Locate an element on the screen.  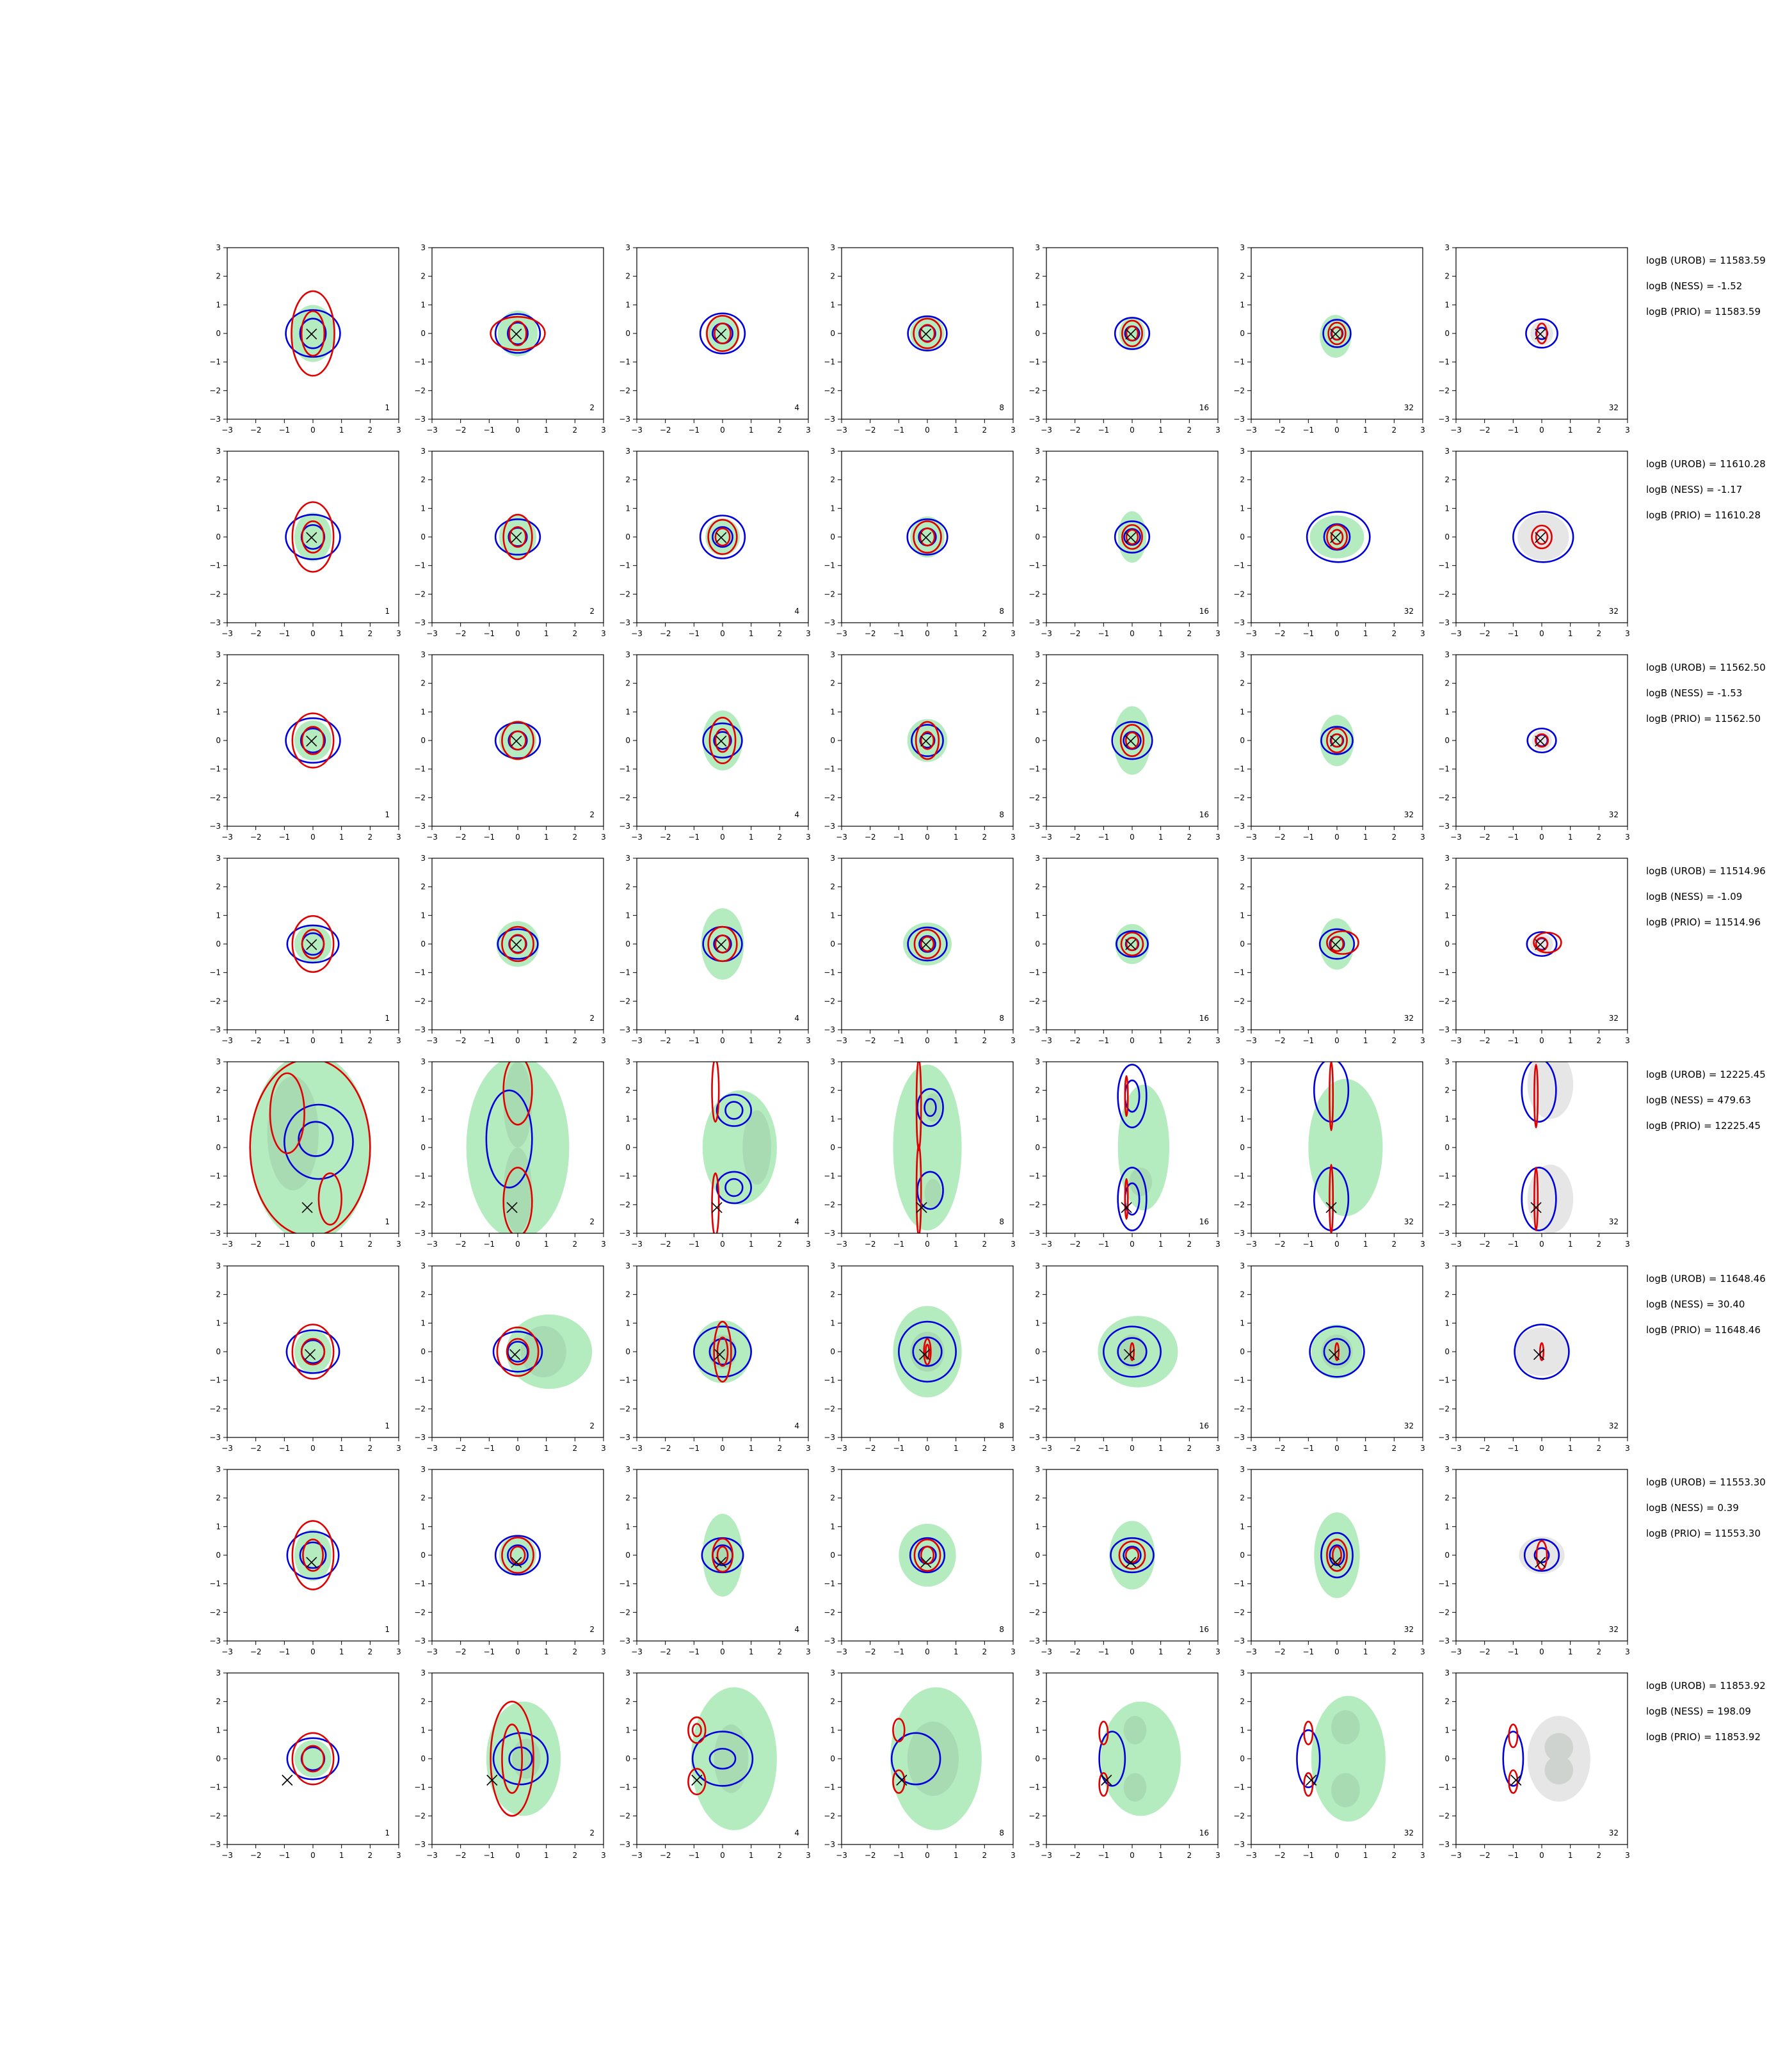
panel-corner-label: 1 is located at coordinates (387, 1832).